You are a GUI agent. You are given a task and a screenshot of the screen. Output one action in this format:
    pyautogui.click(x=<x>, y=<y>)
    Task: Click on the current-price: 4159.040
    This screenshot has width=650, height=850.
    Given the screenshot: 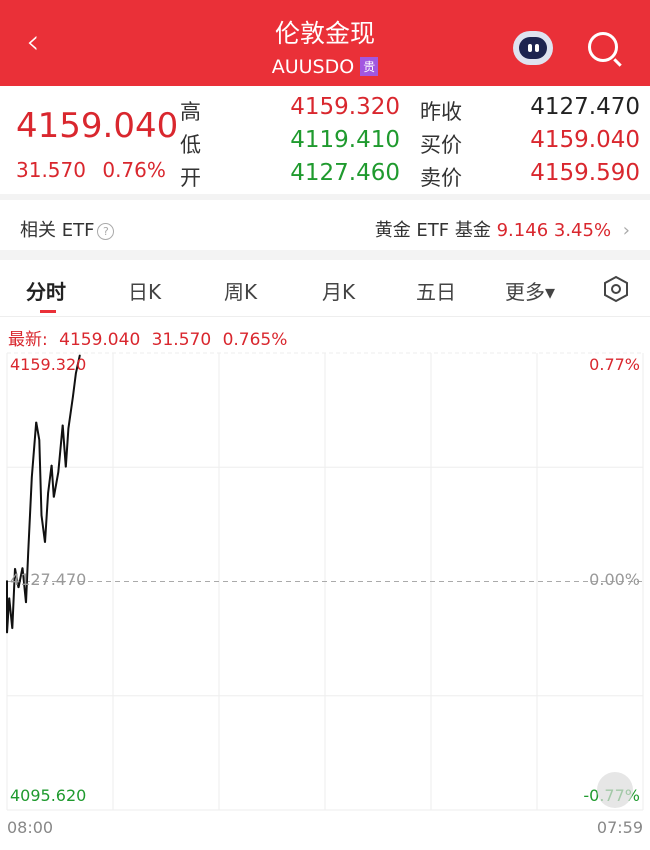 What is the action you would take?
    pyautogui.click(x=97, y=126)
    